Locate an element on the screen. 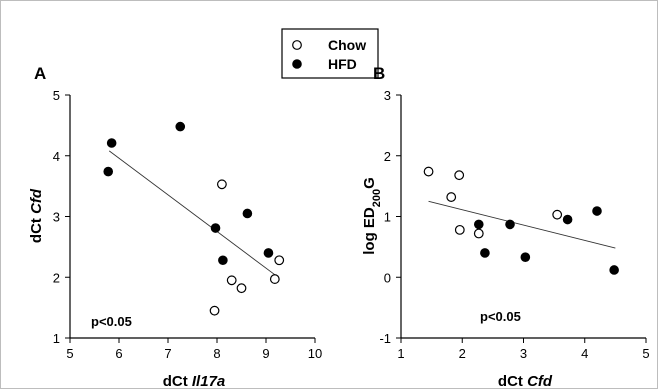 Image resolution: width=658 pixels, height=389 pixels. panel-b-y-tick-label: -1 is located at coordinates (385, 338).